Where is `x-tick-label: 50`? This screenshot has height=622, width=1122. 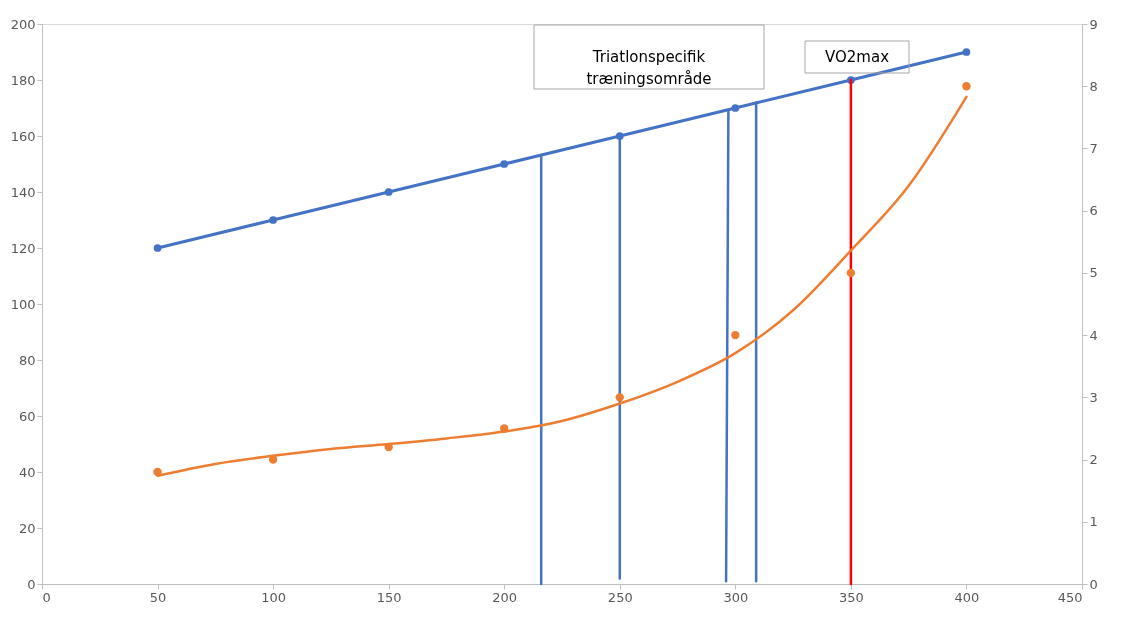 x-tick-label: 50 is located at coordinates (158, 597).